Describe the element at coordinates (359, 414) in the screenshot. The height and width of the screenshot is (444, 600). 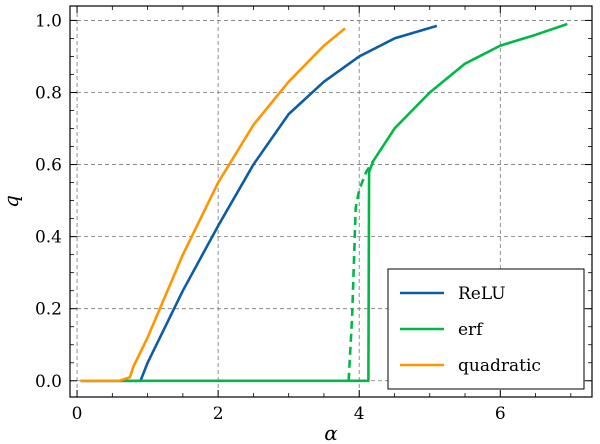
I see `x-tick-label: 4` at that location.